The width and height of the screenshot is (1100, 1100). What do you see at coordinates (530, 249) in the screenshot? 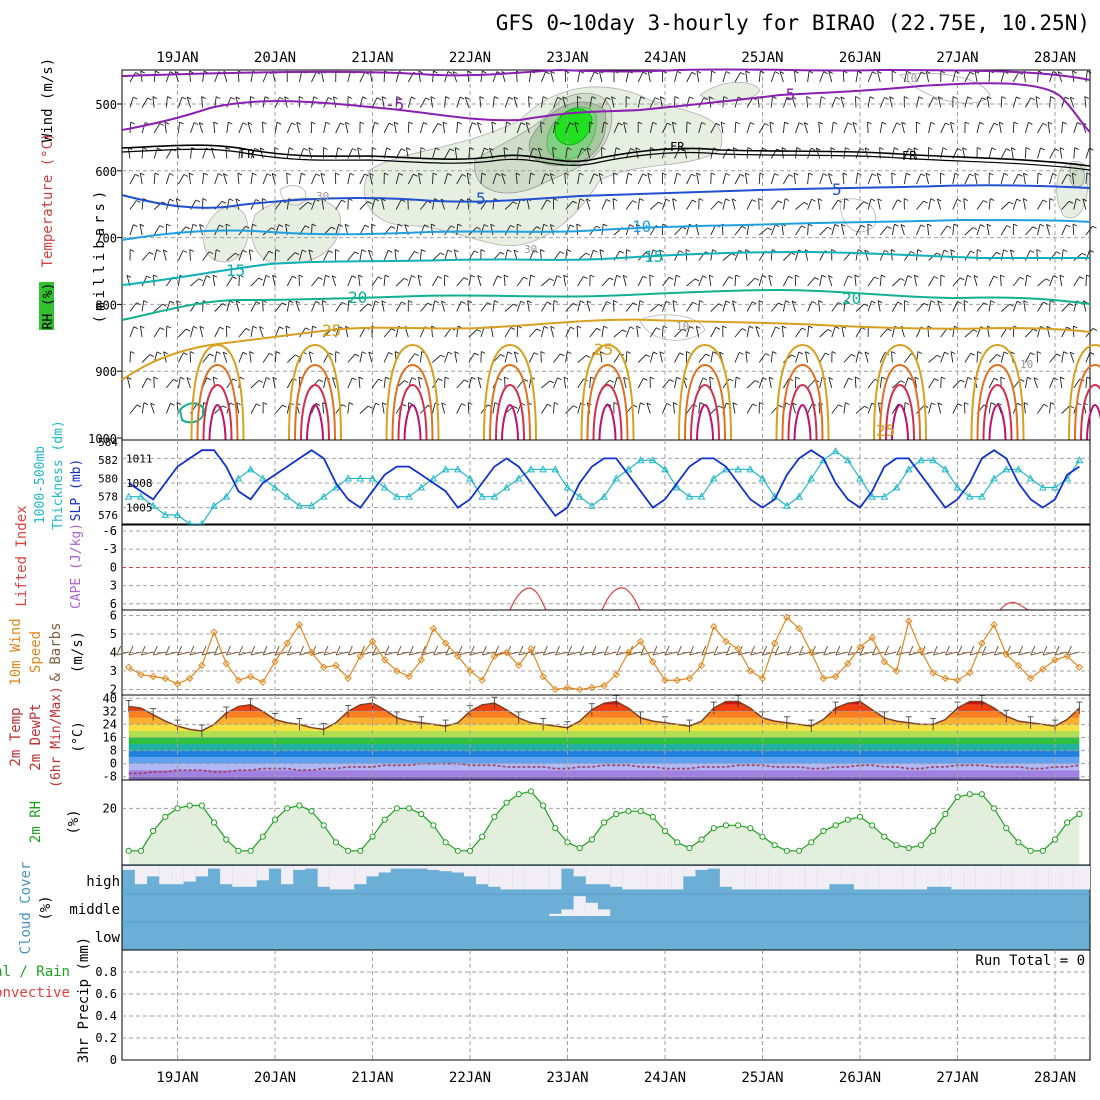
I see `contour-label: 30` at bounding box center [530, 249].